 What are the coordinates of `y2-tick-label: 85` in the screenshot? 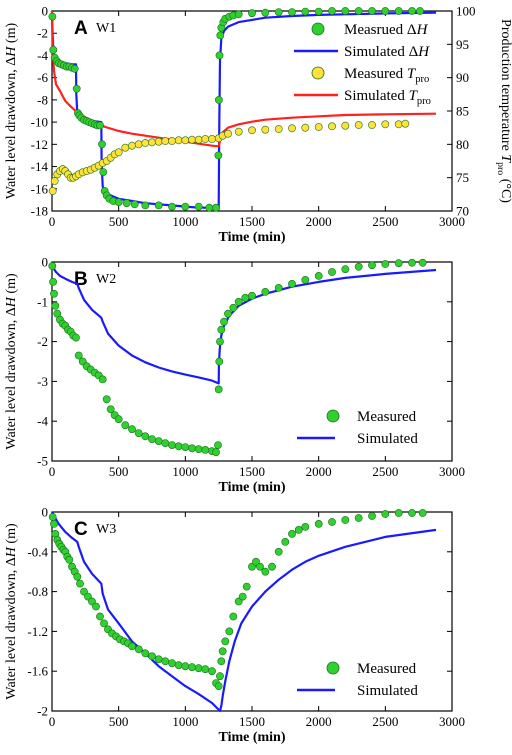 It's located at (462, 111).